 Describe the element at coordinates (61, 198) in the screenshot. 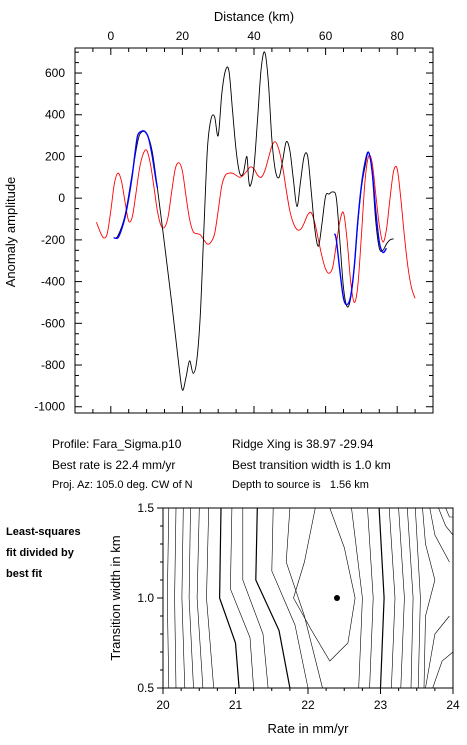

I see `y-tick-label: 0` at that location.